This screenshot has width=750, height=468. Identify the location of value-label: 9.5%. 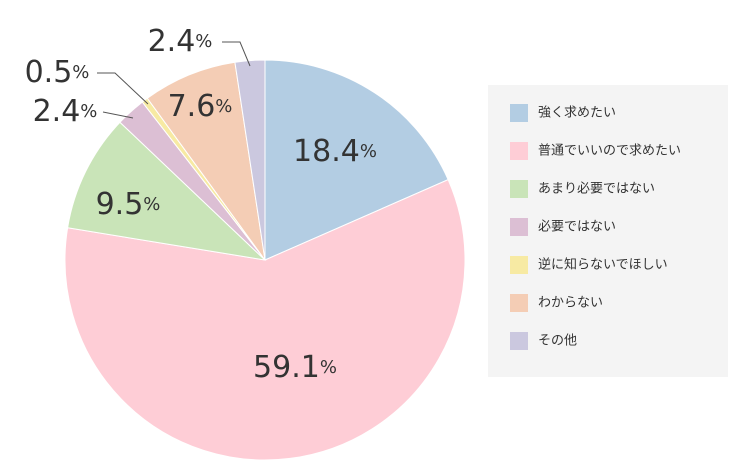
(128, 204).